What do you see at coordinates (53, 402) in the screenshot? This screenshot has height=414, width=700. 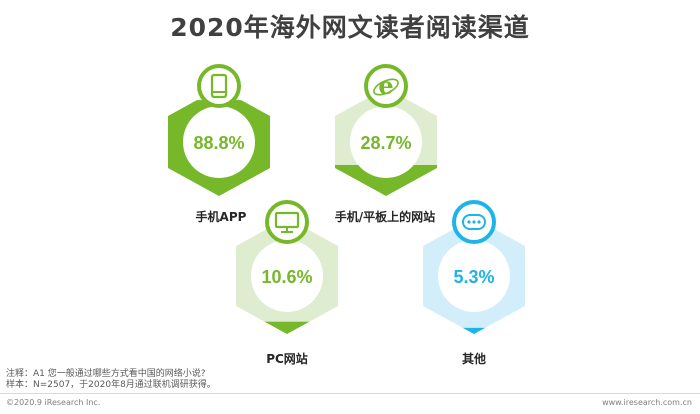 I see `copyright: ©2020.9 iResearch Inc.` at bounding box center [53, 402].